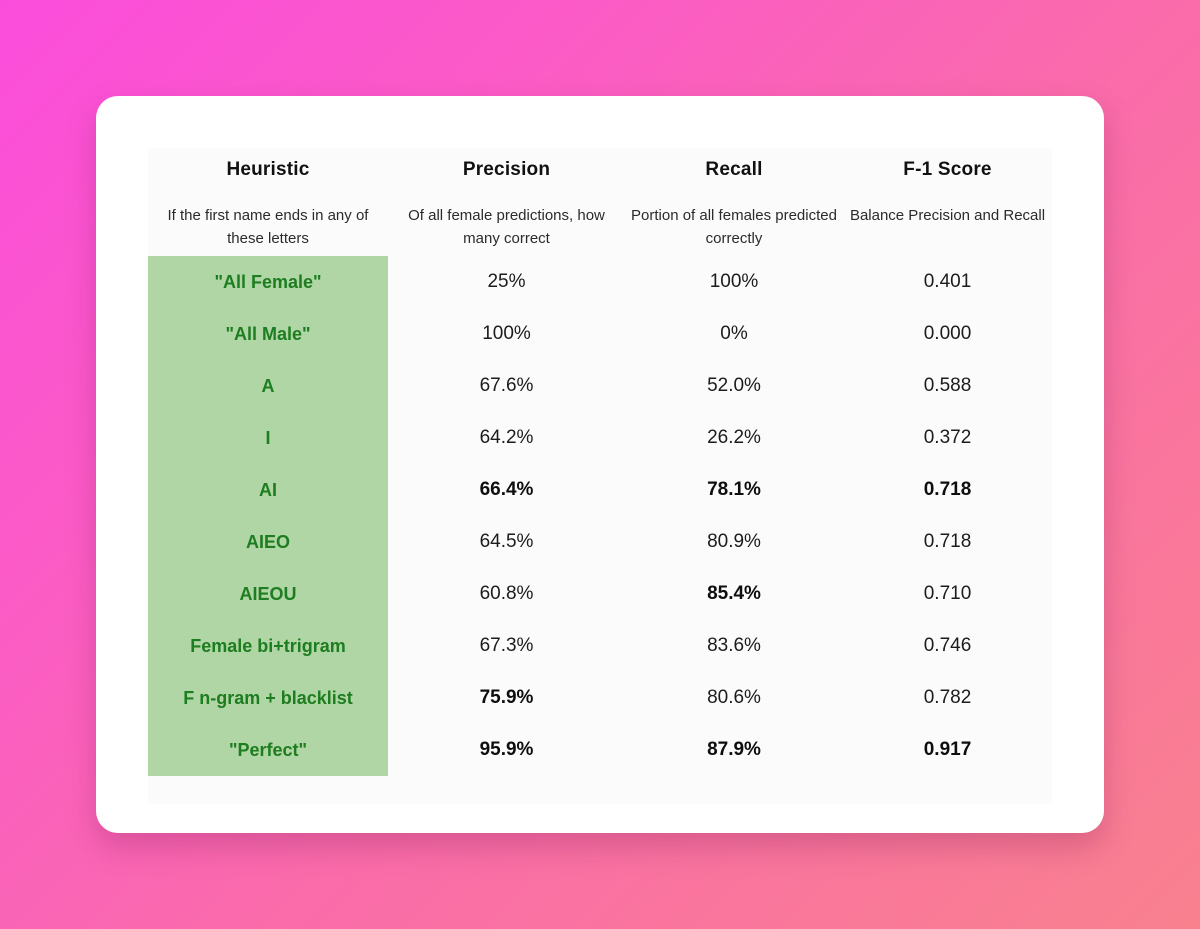 Image resolution: width=1200 pixels, height=929 pixels. What do you see at coordinates (734, 593) in the screenshot?
I see `recall-cell: 85.4%` at bounding box center [734, 593].